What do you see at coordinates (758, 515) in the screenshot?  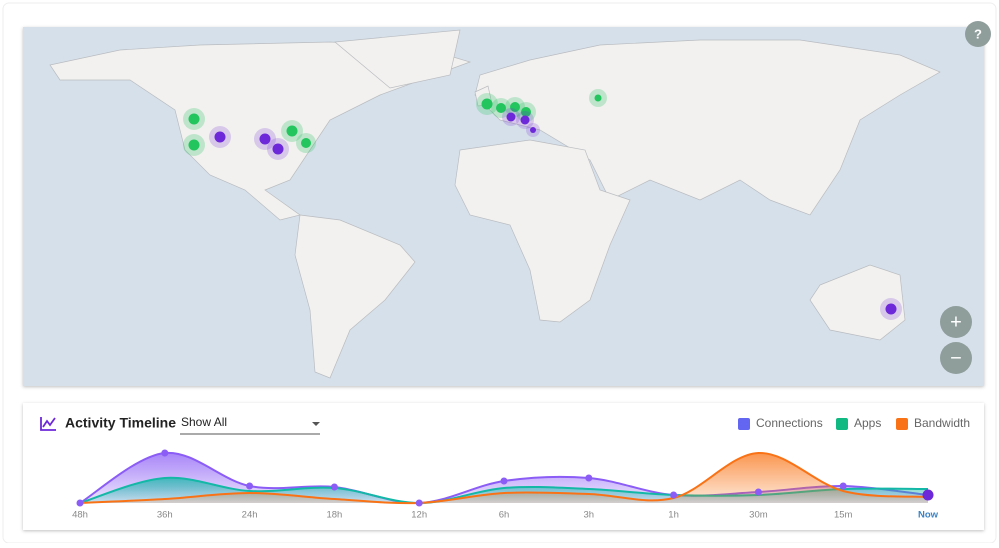 I see `x-tick-label: 30m` at bounding box center [758, 515].